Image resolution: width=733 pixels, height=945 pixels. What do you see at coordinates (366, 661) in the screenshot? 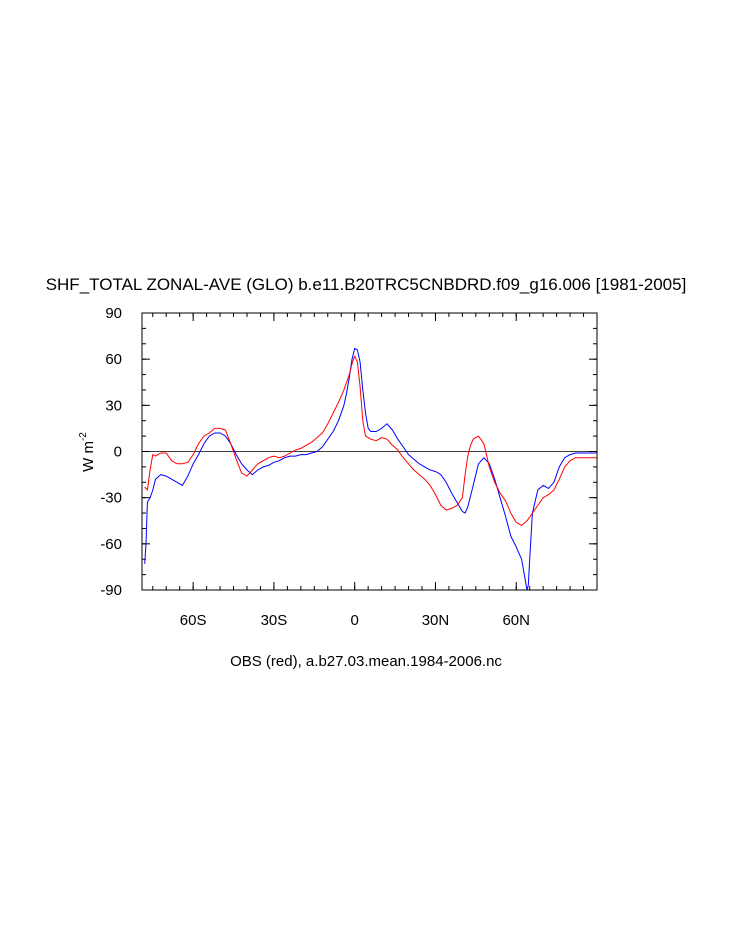
I see `x-axis-caption: OBS (red), a.b27.03.mean.1984-2006.nc` at bounding box center [366, 661].